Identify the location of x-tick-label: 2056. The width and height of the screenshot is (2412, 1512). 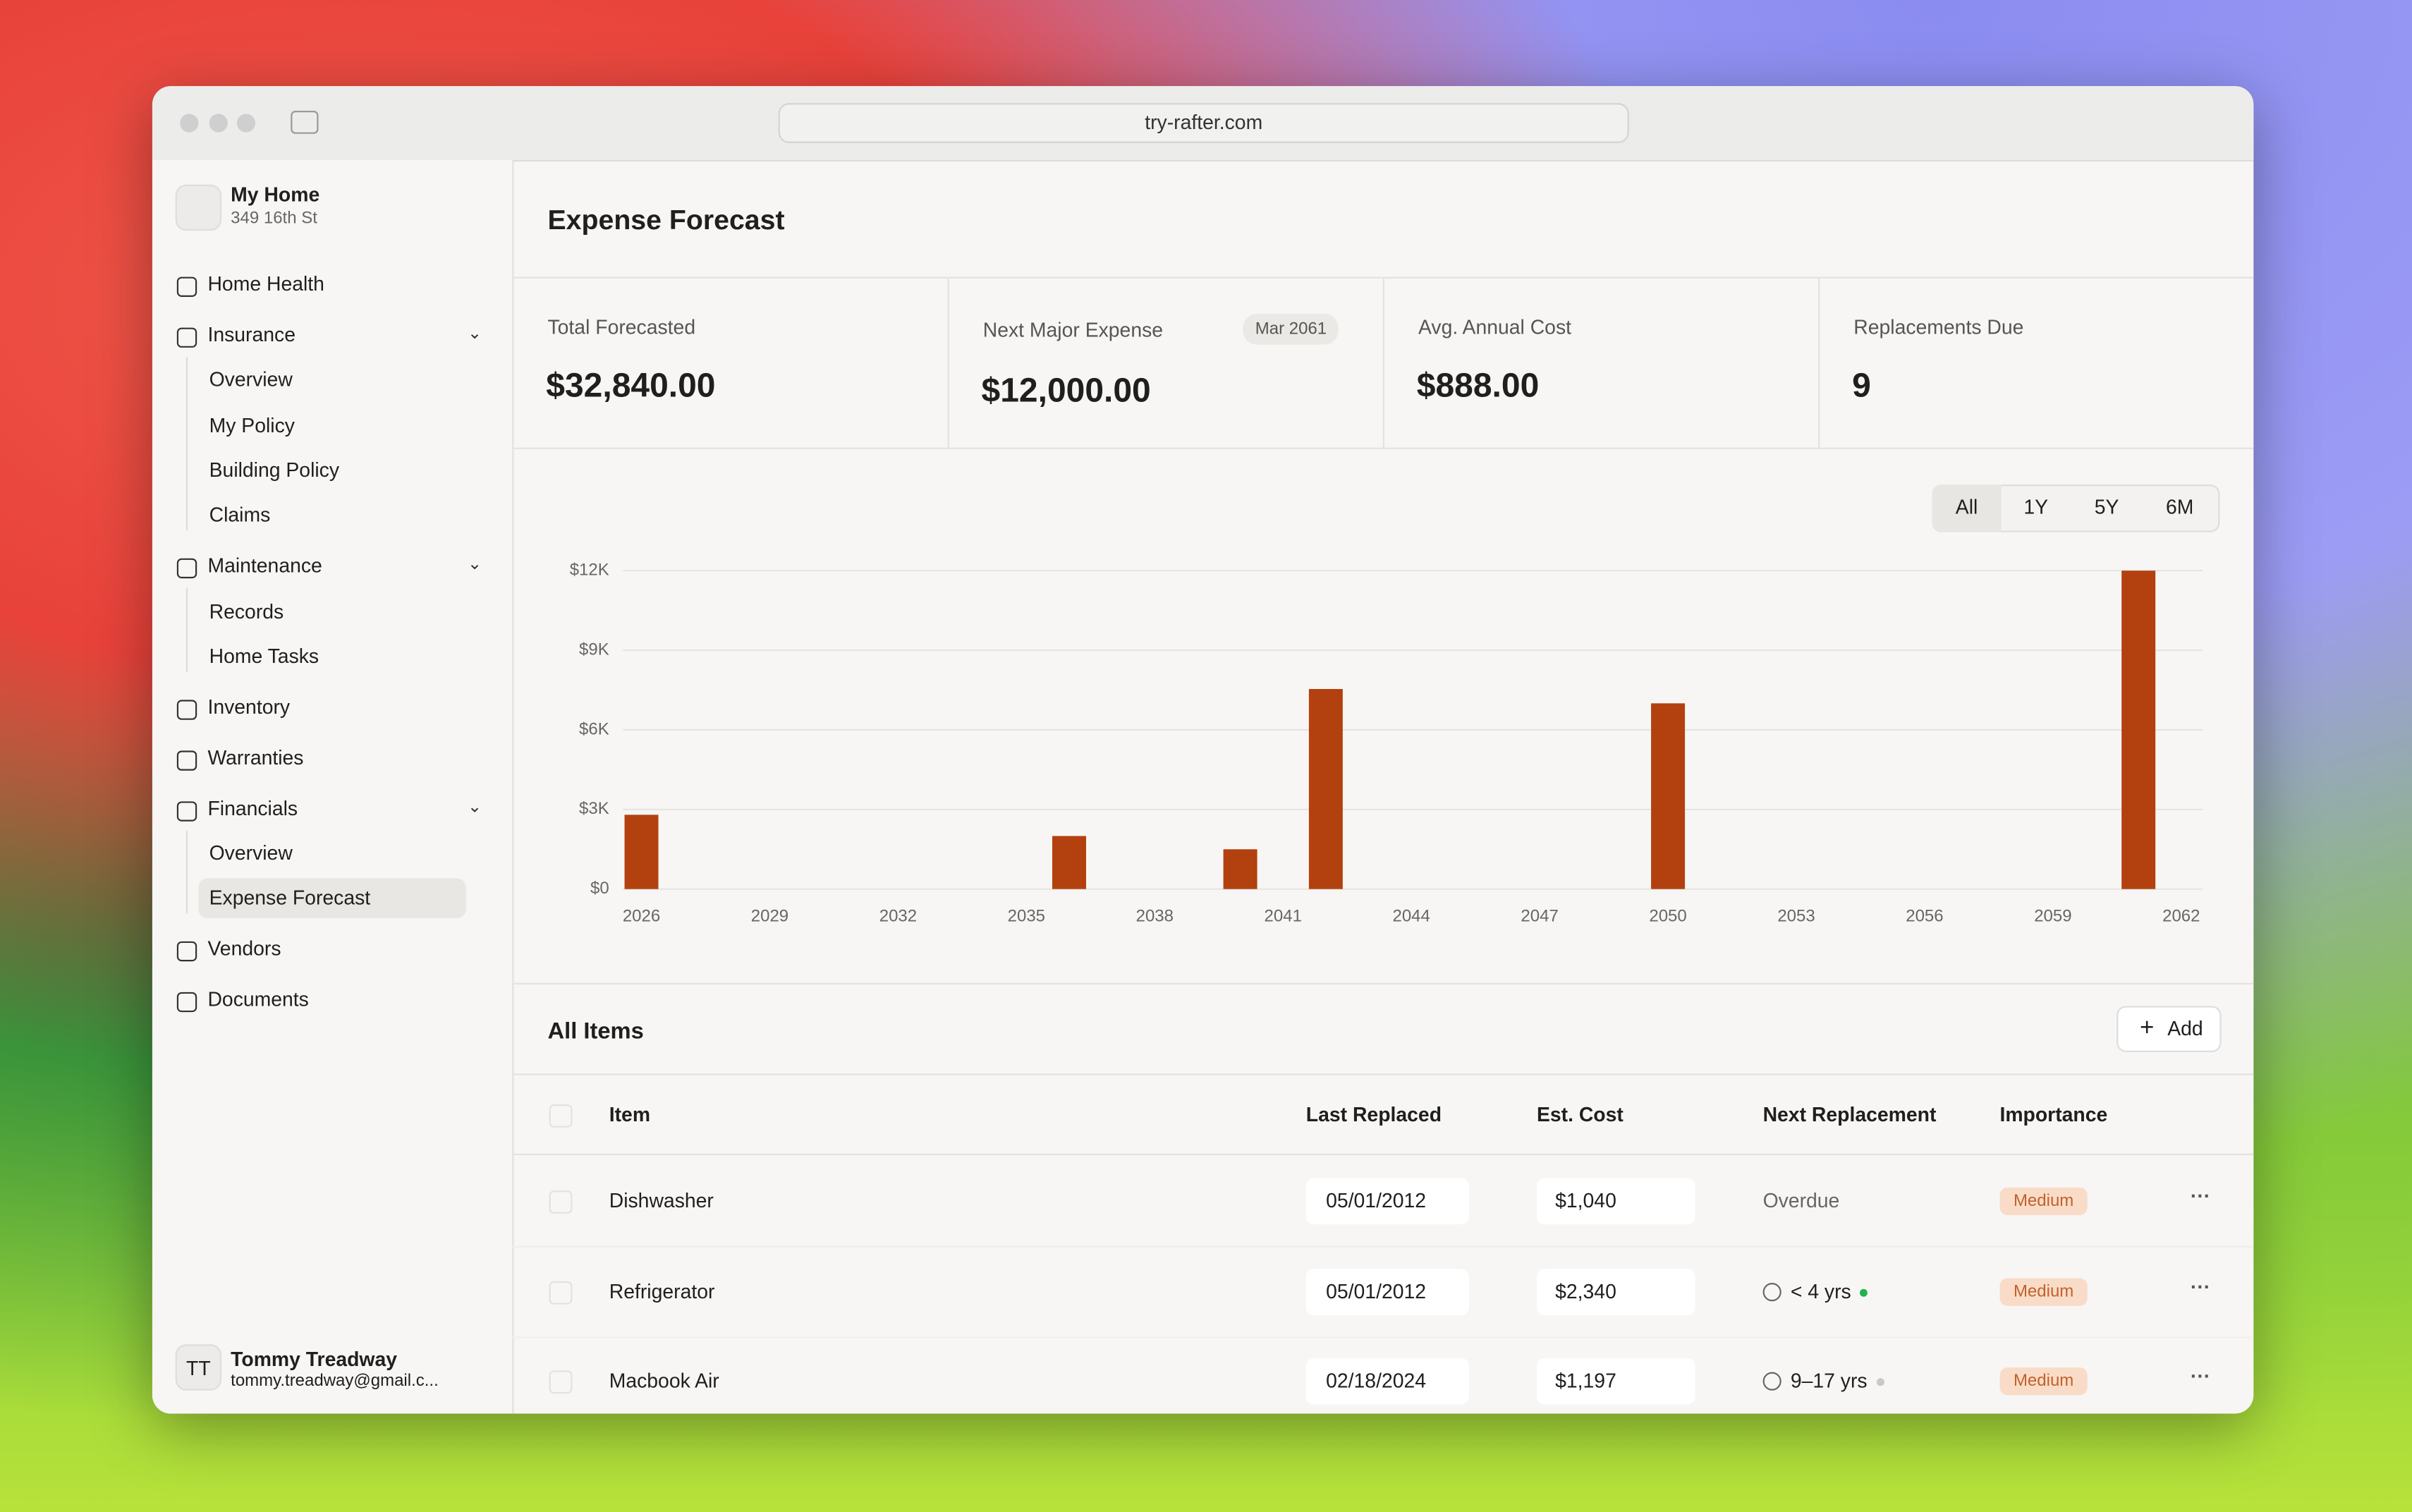
(1925, 915).